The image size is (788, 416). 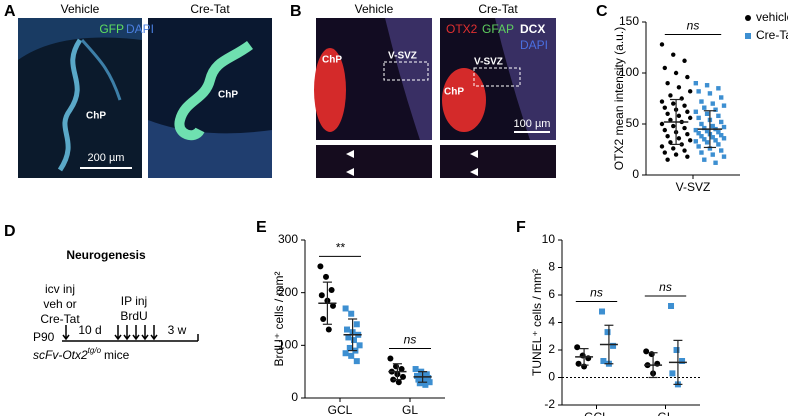 I want to click on timeline-label: 10 d, so click(x=89, y=330).